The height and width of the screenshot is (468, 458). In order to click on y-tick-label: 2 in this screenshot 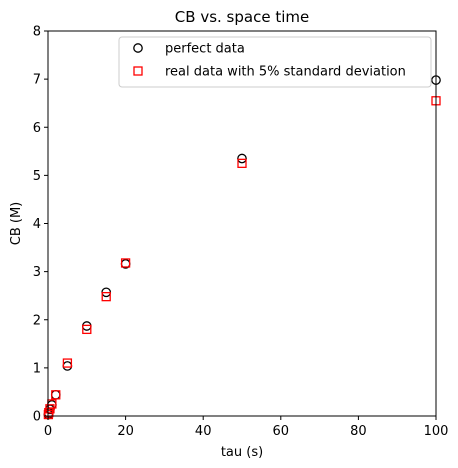, I will do `click(37, 320)`.